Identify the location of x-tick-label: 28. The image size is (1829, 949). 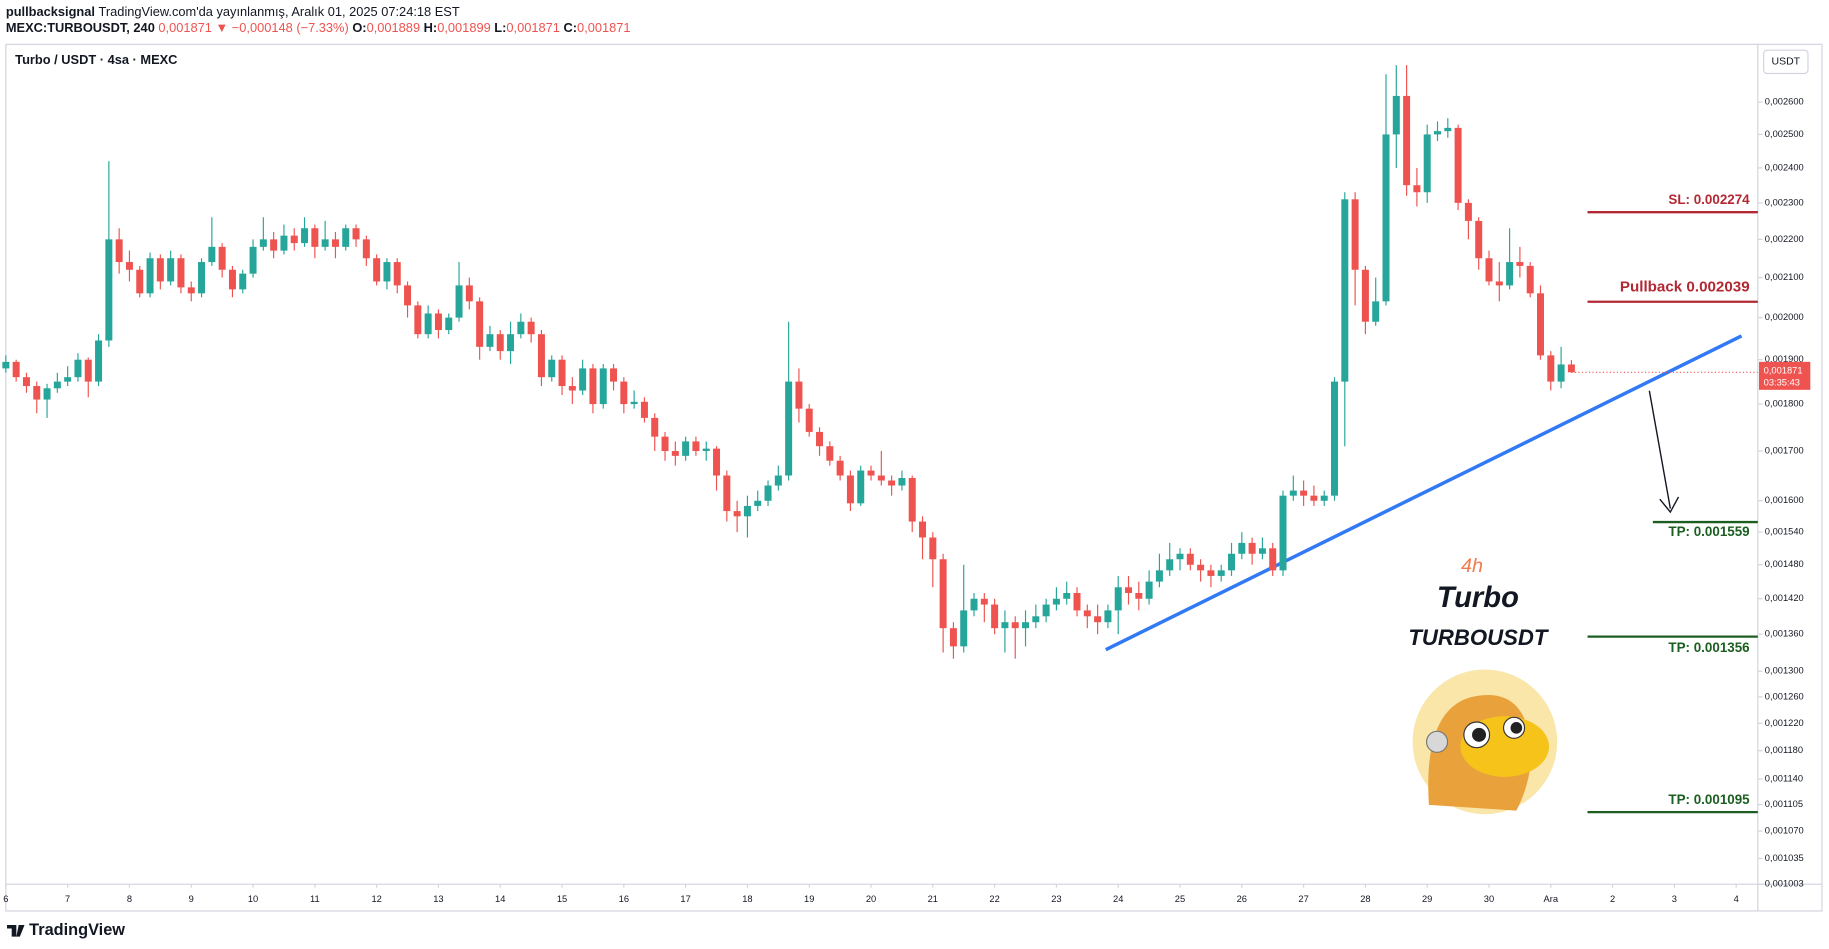
(1365, 899).